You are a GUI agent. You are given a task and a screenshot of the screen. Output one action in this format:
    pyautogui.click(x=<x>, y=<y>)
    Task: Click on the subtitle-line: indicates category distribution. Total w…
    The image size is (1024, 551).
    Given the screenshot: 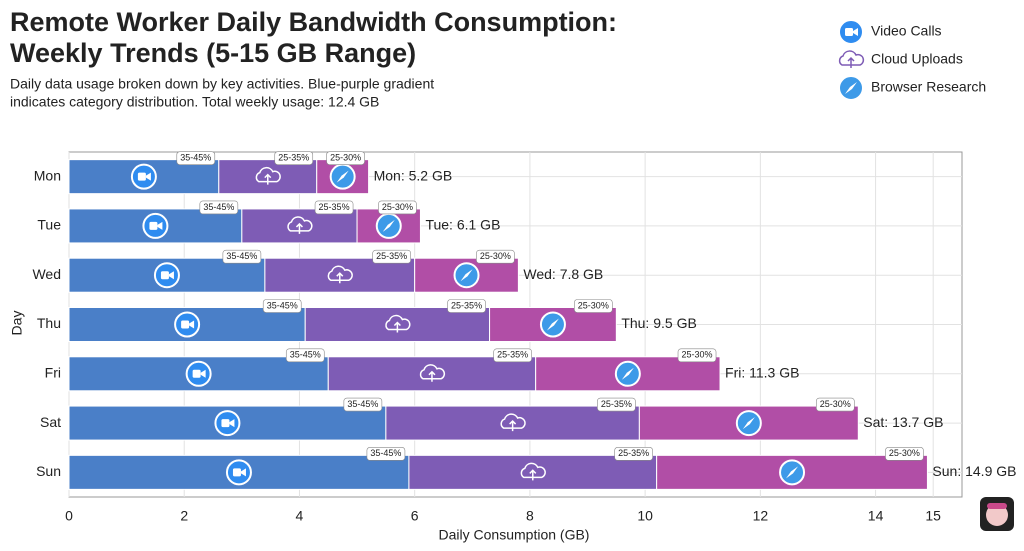 What is the action you would take?
    pyautogui.click(x=194, y=102)
    